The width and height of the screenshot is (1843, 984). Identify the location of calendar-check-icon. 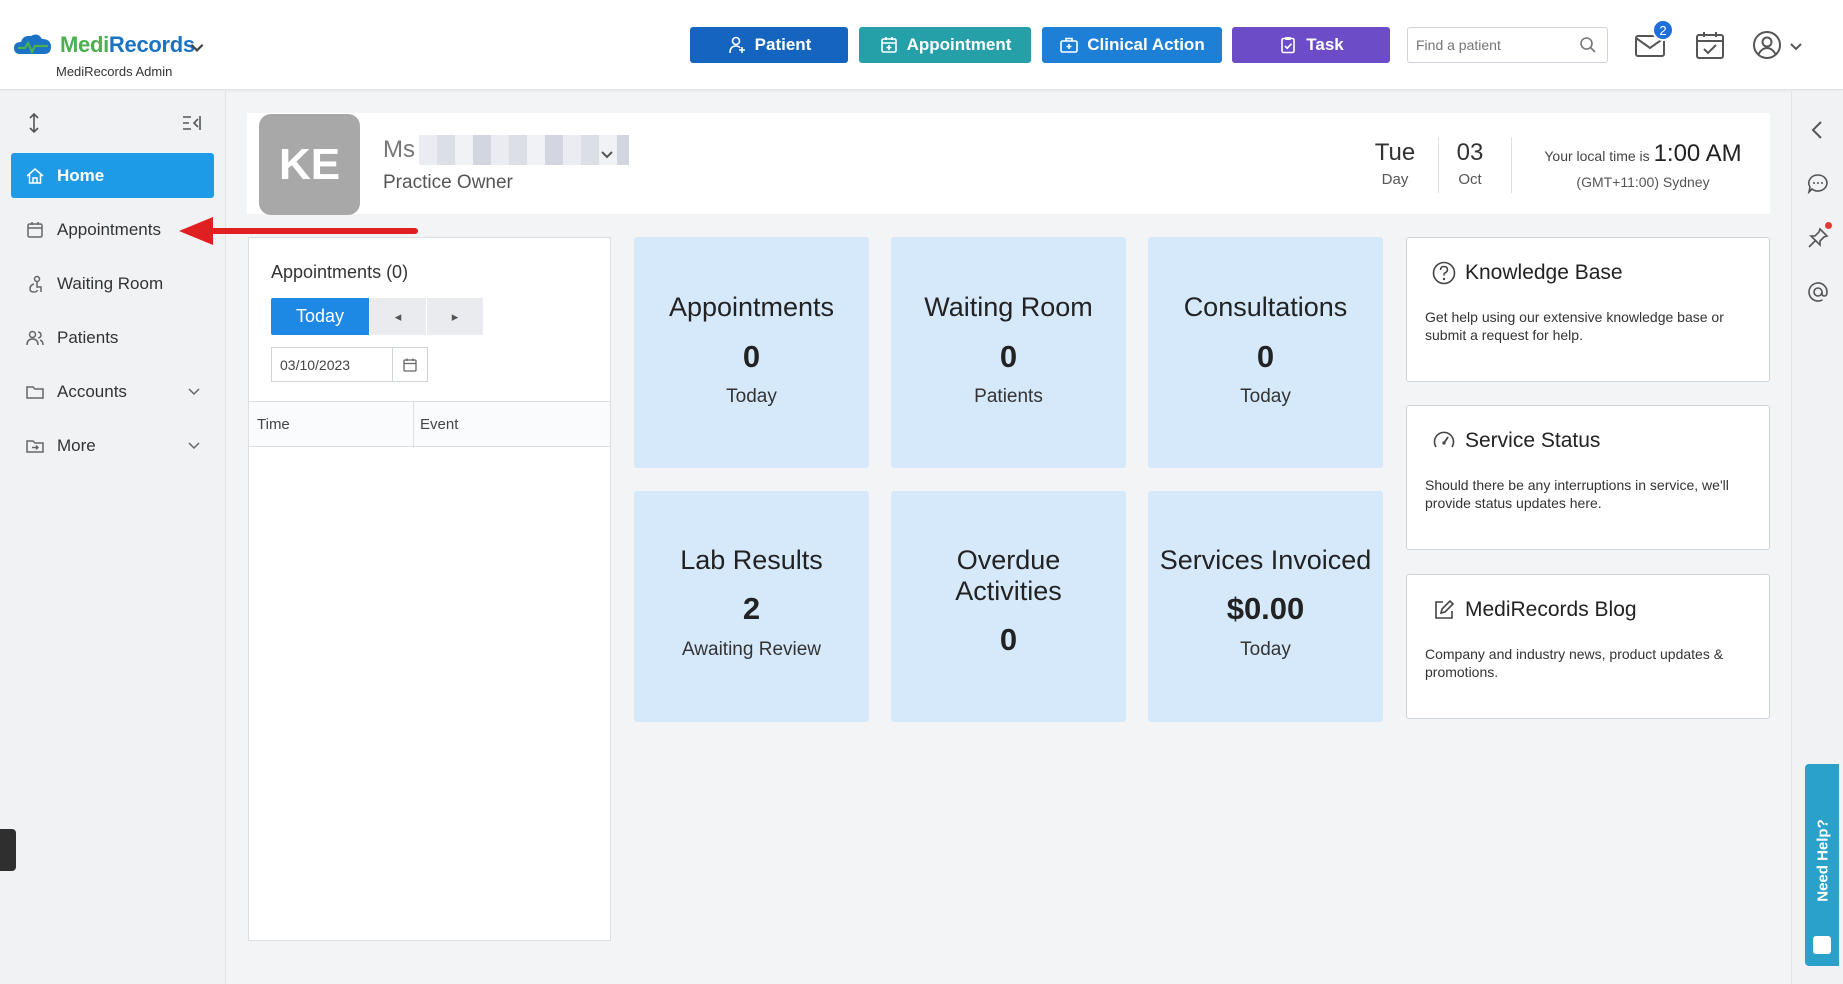
(1710, 45).